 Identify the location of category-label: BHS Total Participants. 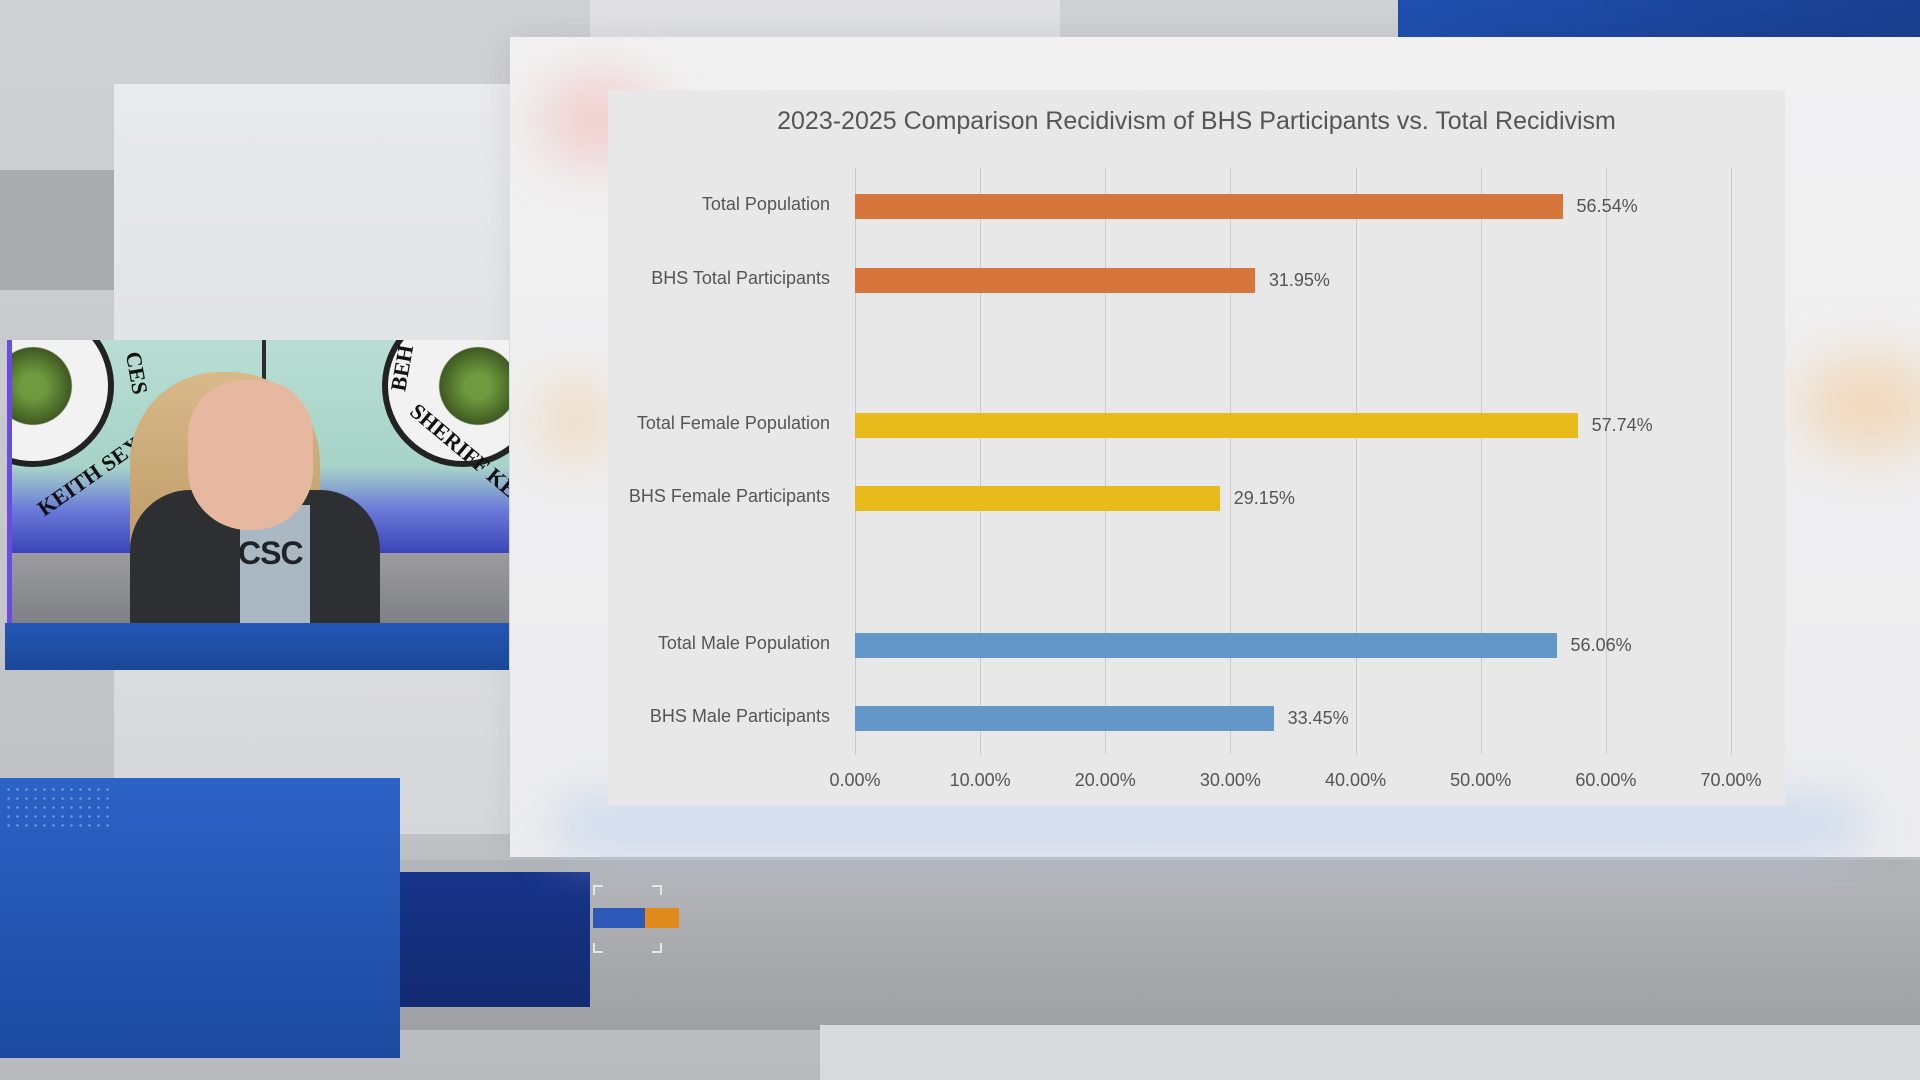
(740, 278).